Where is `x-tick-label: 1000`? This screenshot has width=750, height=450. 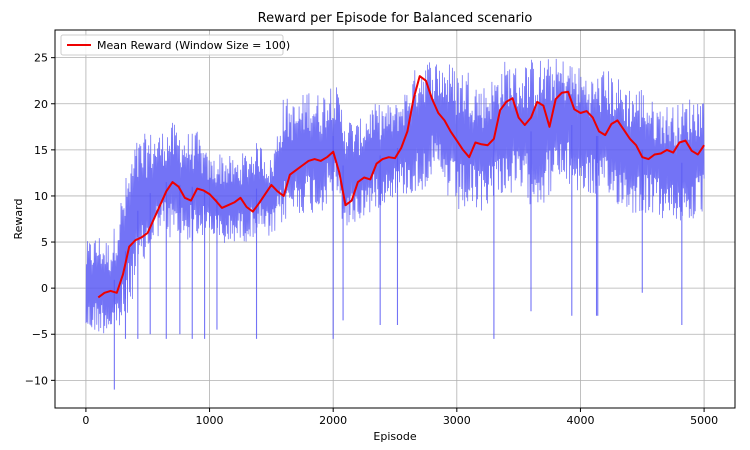
x-tick-label: 1000 is located at coordinates (210, 420).